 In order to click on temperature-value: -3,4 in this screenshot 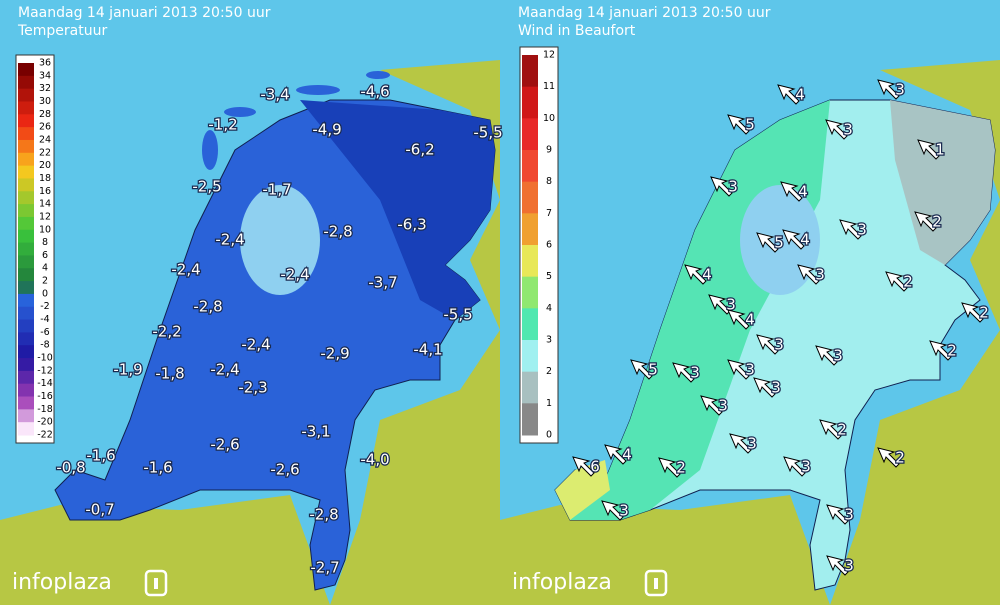, I will do `click(274, 95)`.